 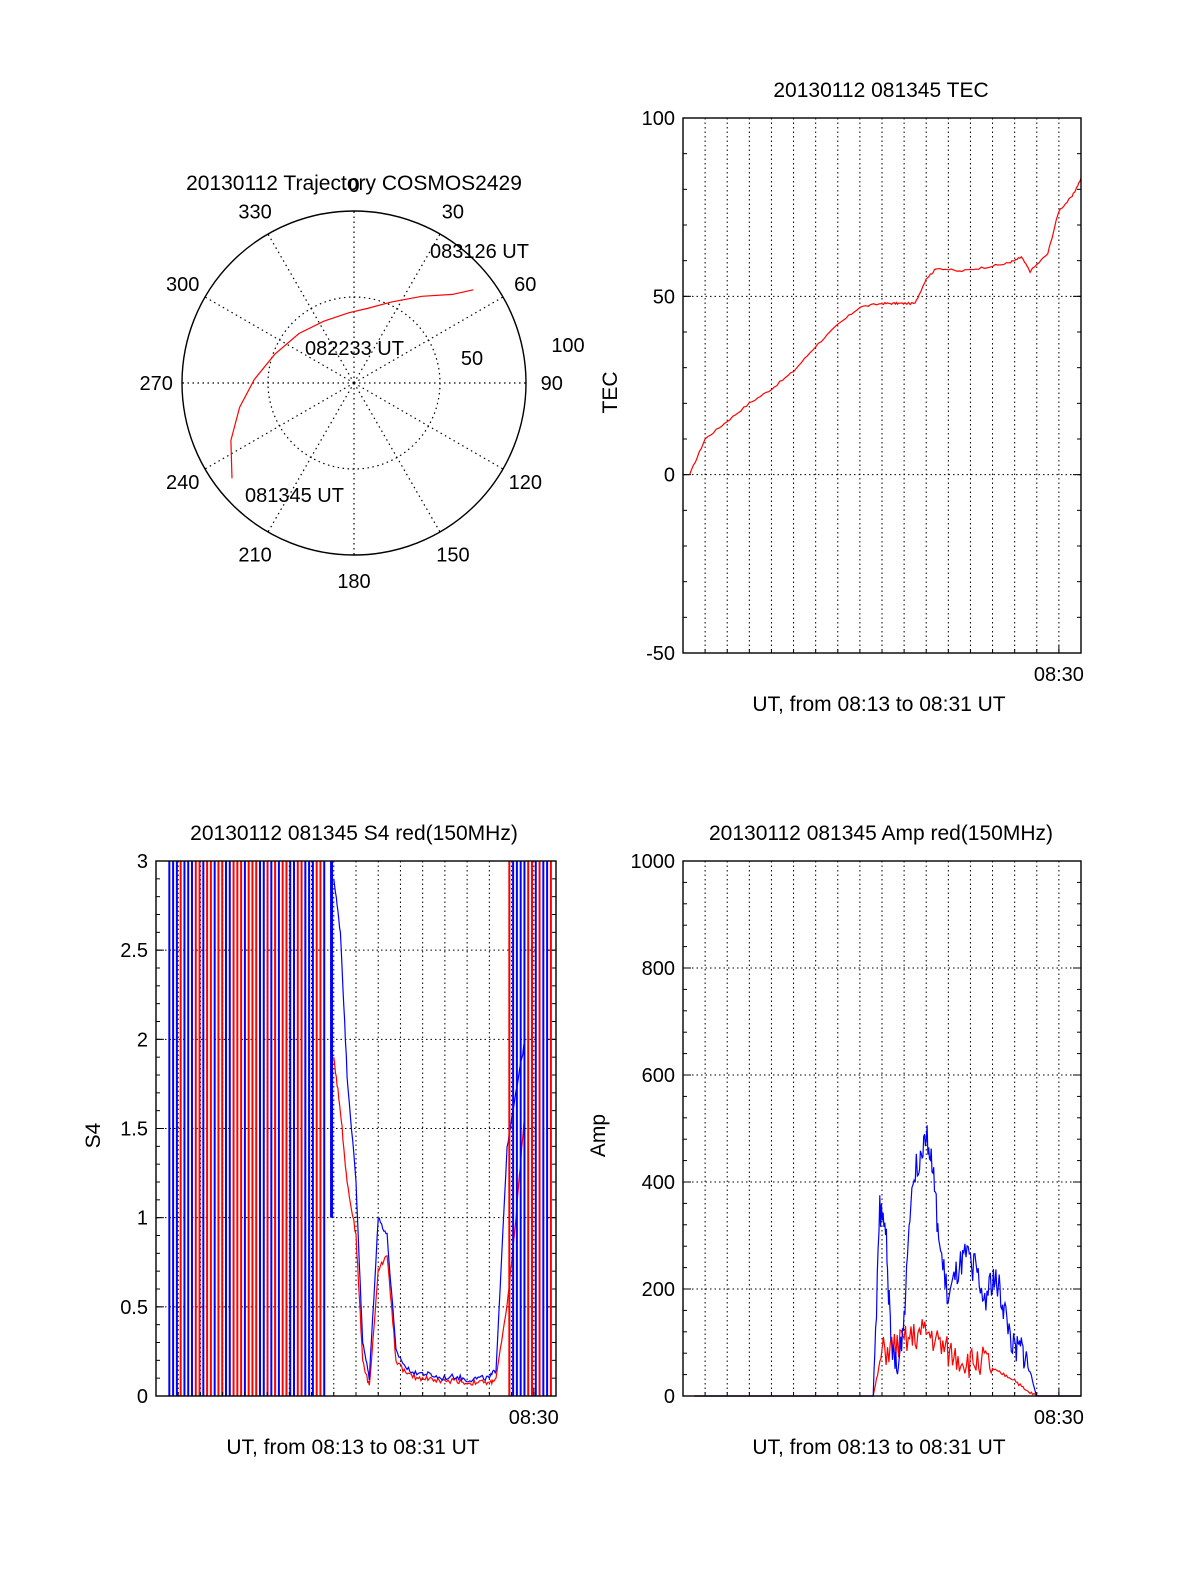 I want to click on chart-title: 20130112 Trajectory COSMOS2429, so click(x=354, y=183).